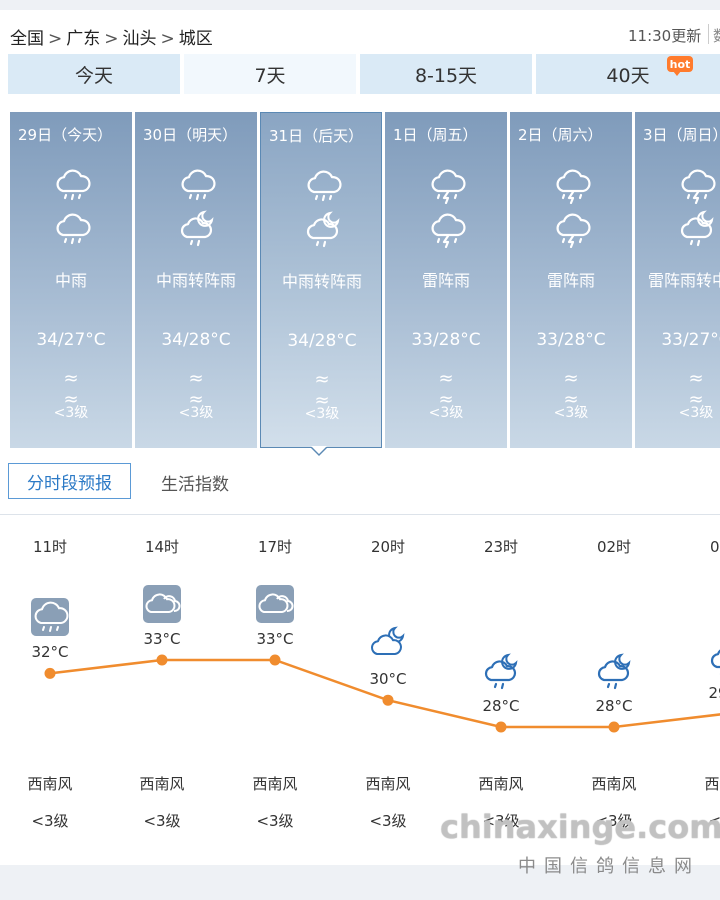 This screenshot has width=720, height=900. Describe the element at coordinates (316, 136) in the screenshot. I see `day-date: 31日（后天）` at that location.